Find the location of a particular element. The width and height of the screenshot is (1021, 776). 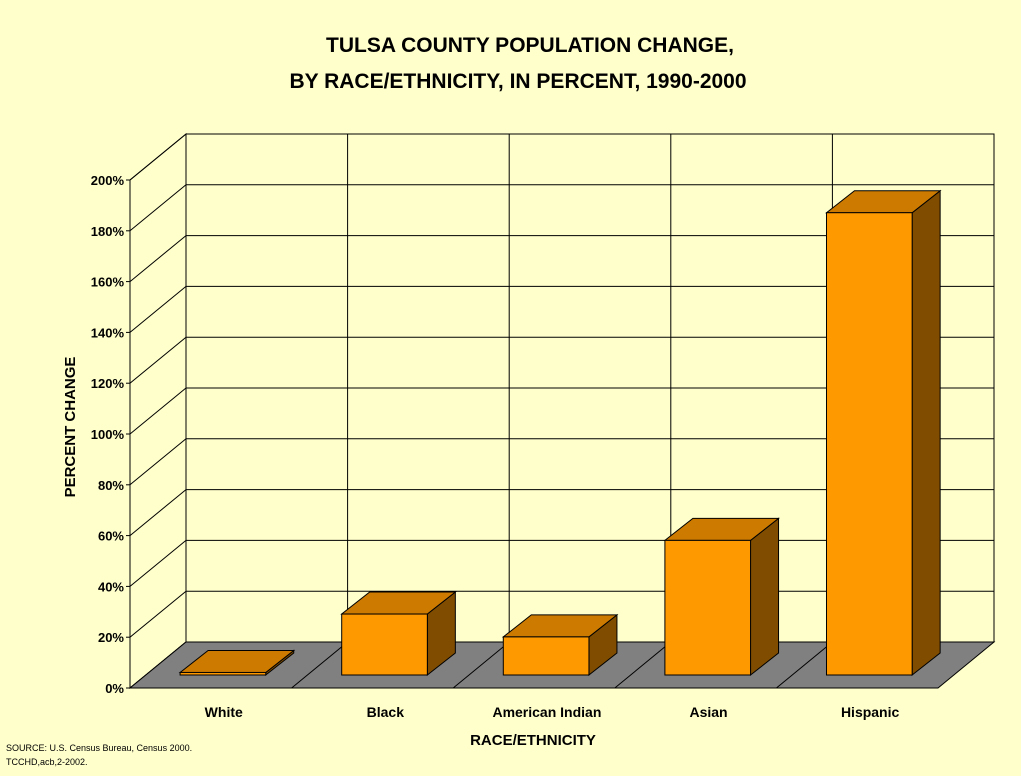

x-category-label: White is located at coordinates (224, 712).